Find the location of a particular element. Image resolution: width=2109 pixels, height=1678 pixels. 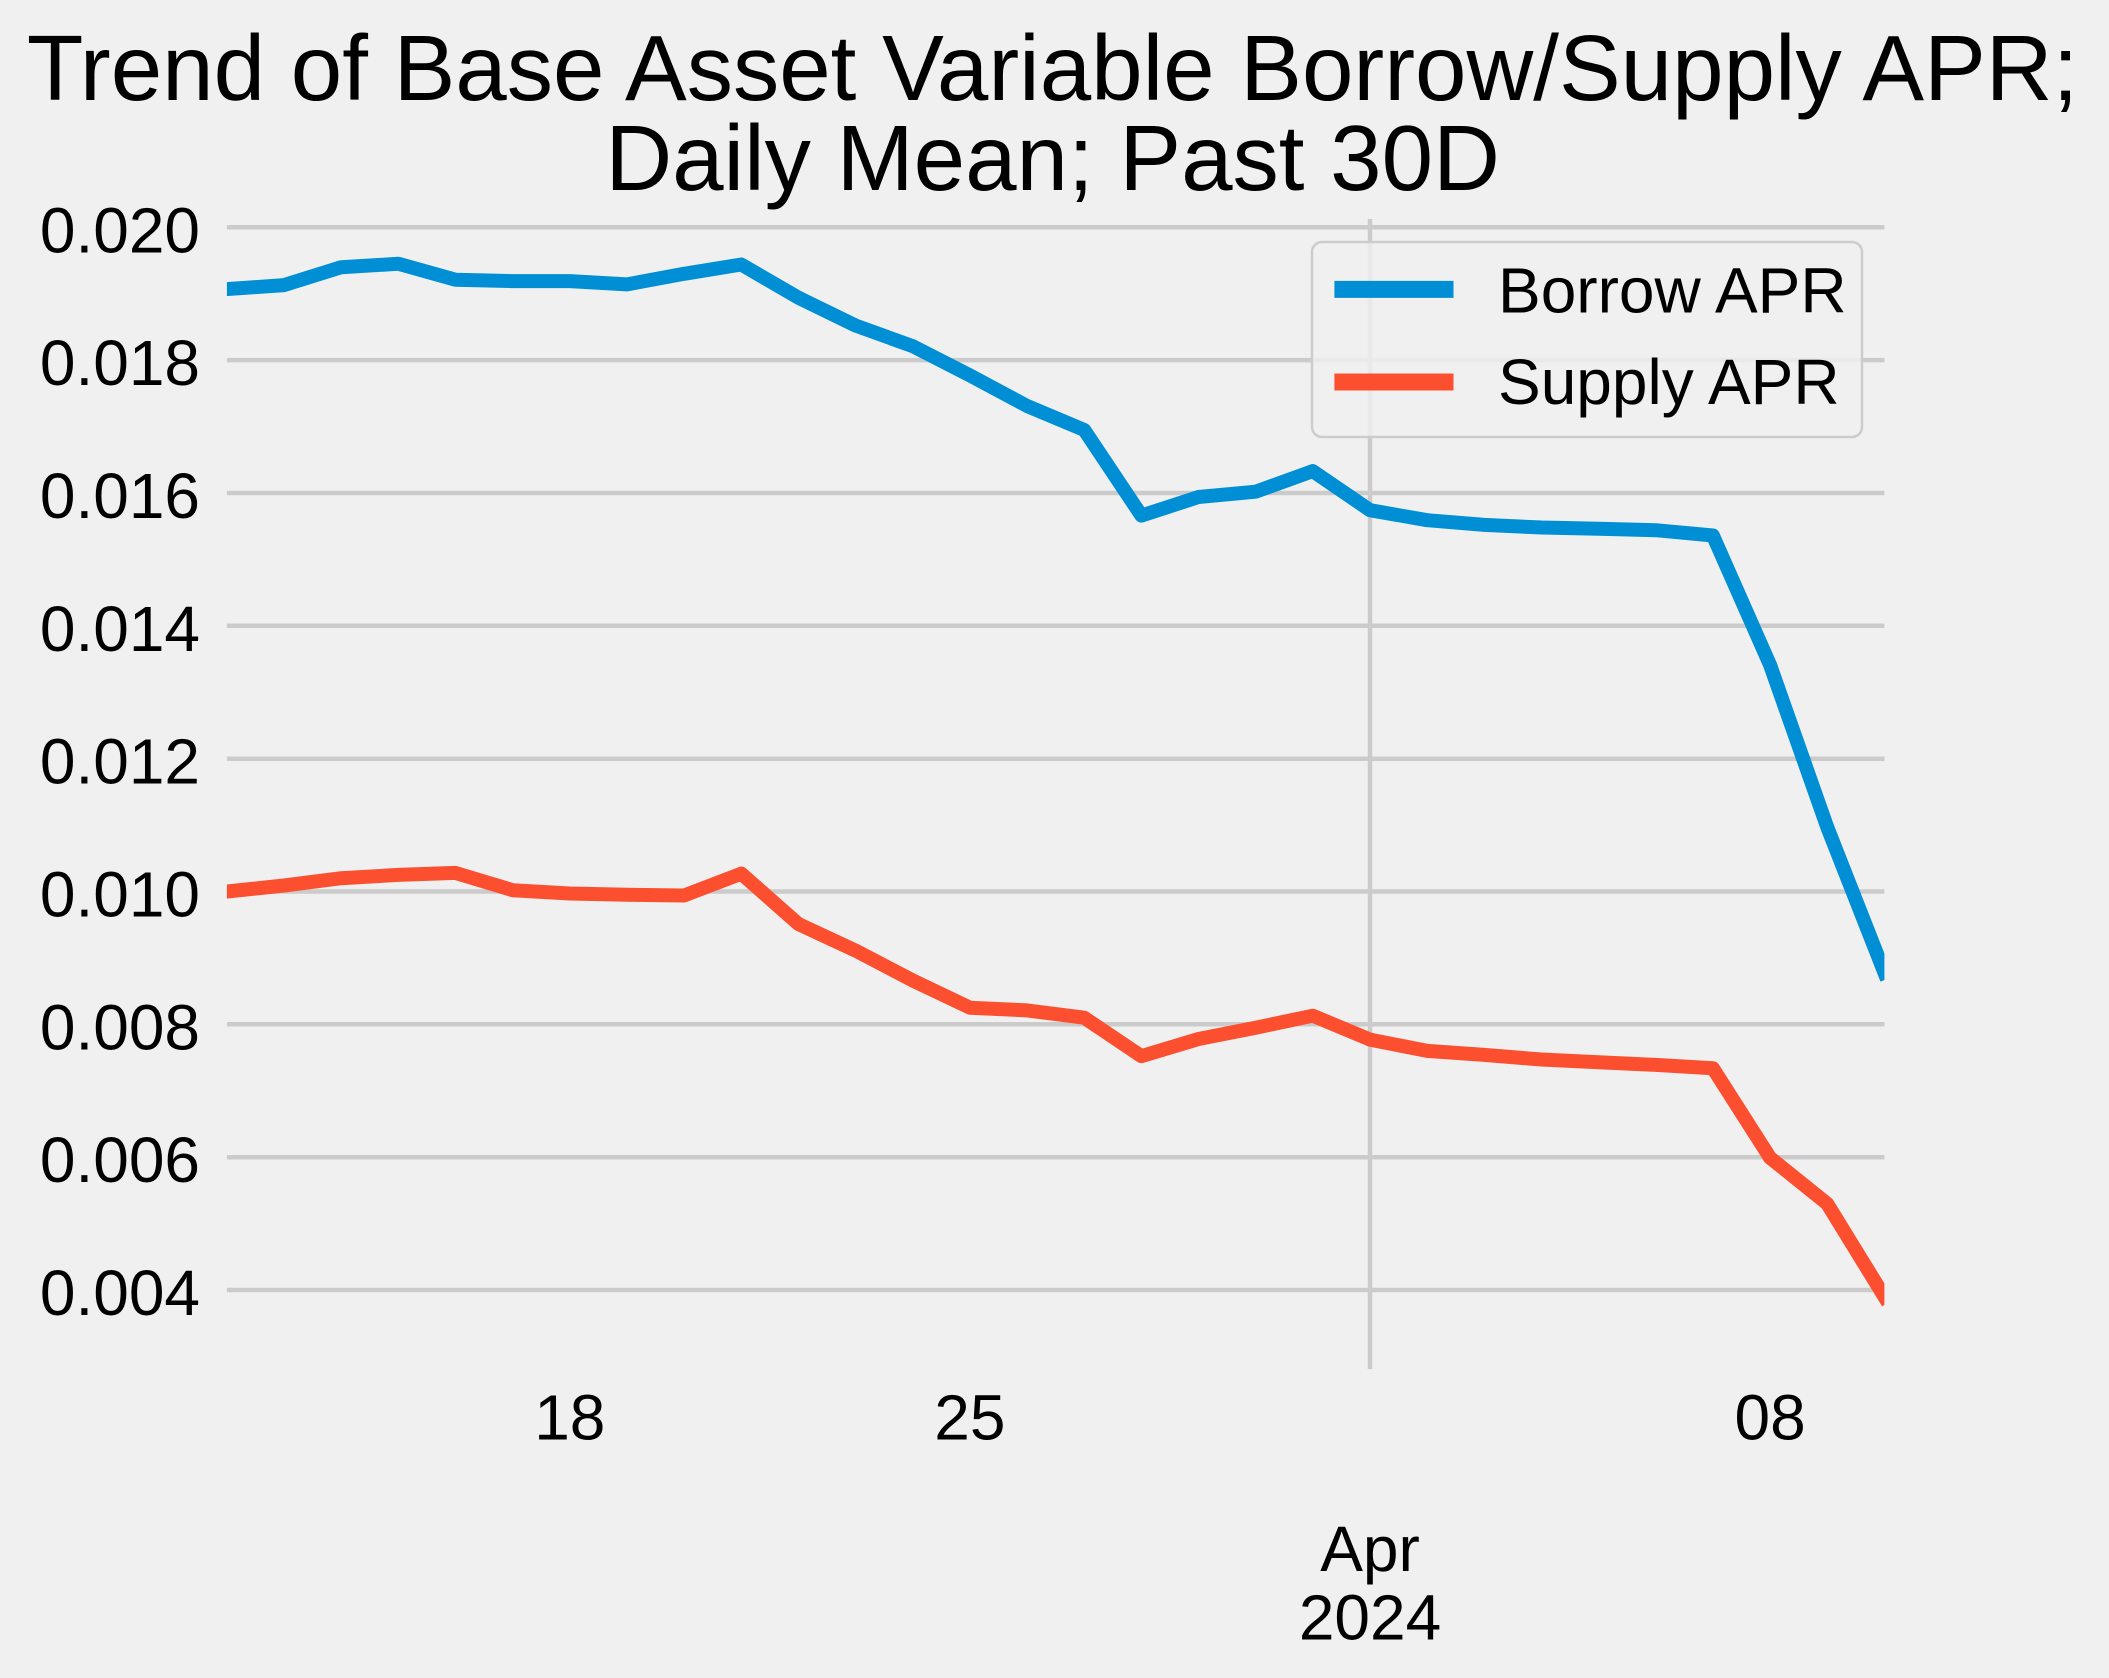

svg-text: 0.018 is located at coordinates (120, 363).